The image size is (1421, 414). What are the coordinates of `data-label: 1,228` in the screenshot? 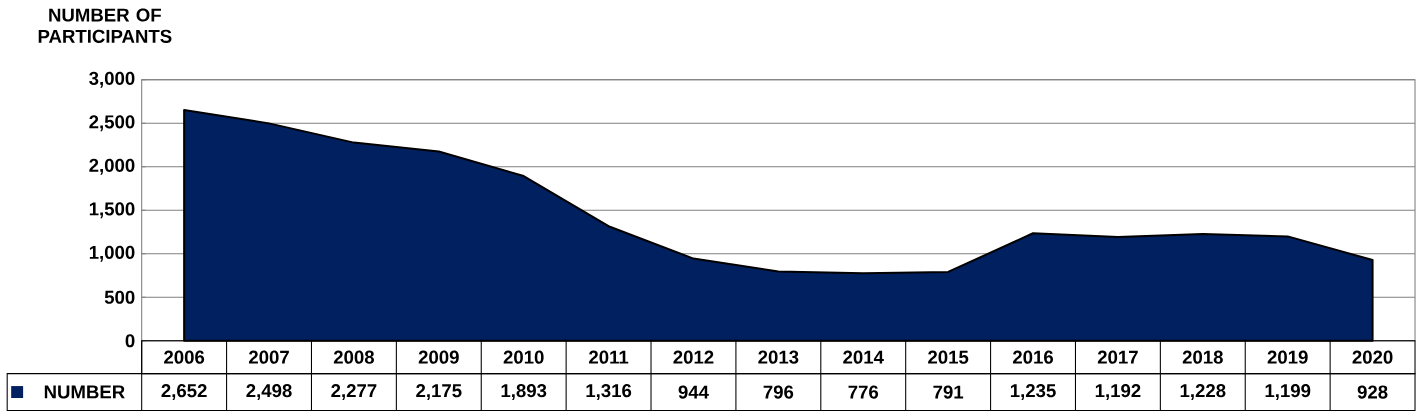 It's located at (1203, 391).